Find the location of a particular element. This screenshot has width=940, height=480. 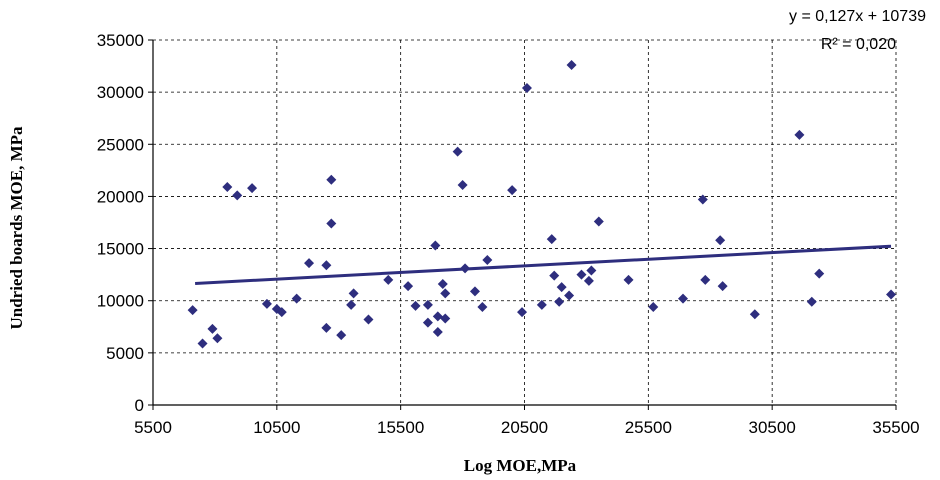

y-tick-label: 10000 is located at coordinates (120, 301).